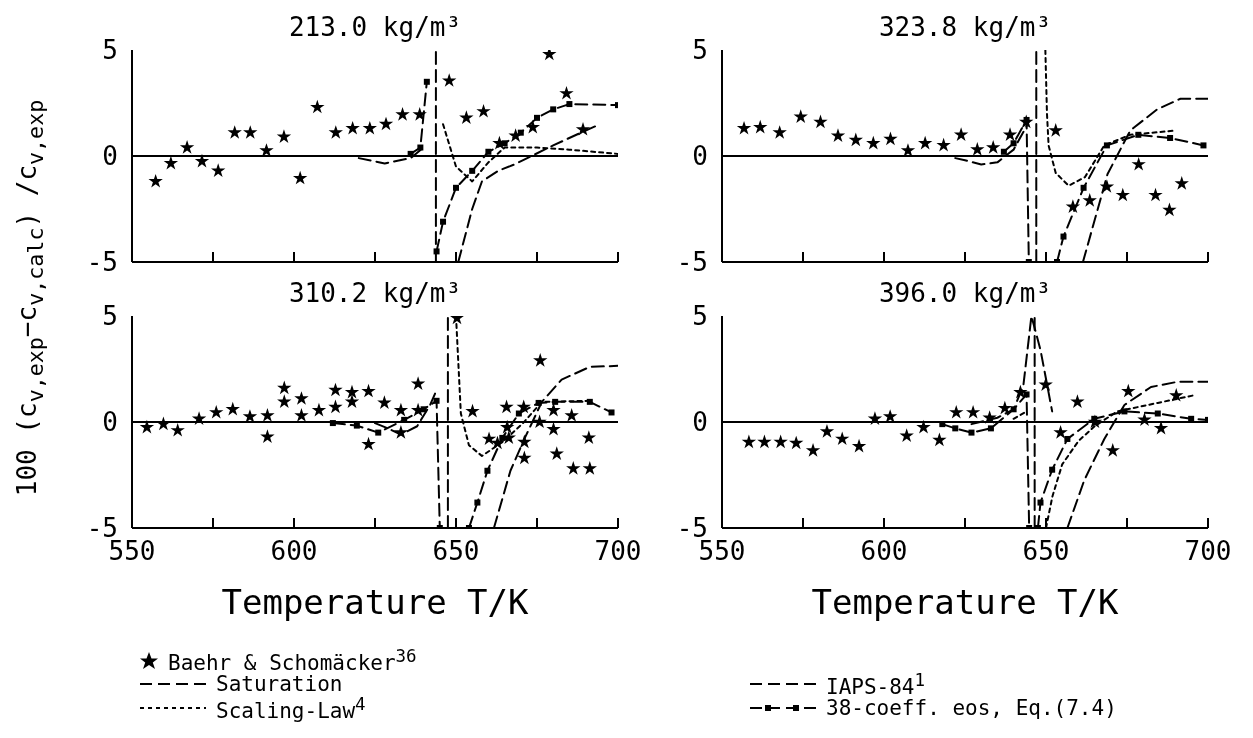 Image resolution: width=1253 pixels, height=738 pixels. I want to click on legend-label: Scaling-Law$^{4}$, so click(291, 708).